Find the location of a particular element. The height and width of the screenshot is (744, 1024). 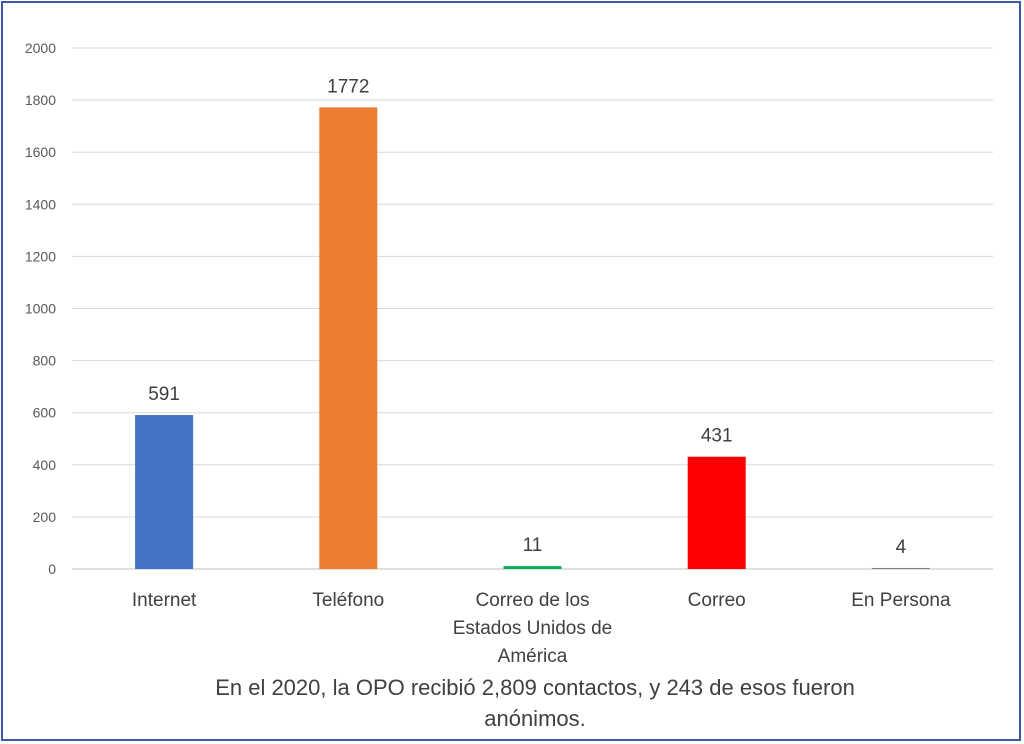

x-tick-label: Teléfono is located at coordinates (348, 600).